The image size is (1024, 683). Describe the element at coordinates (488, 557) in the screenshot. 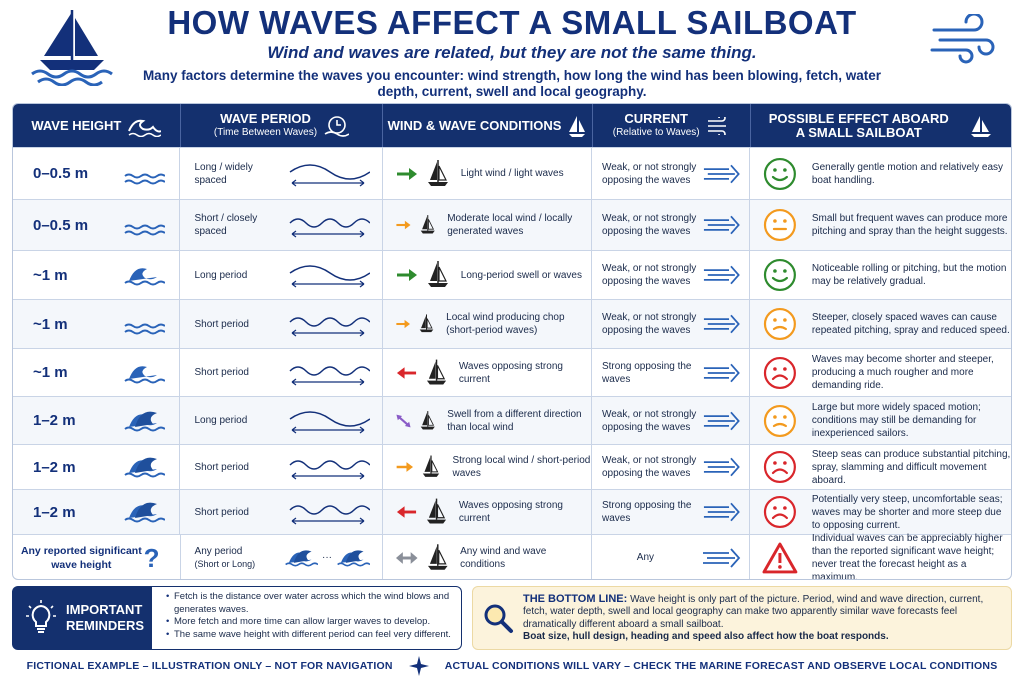

I see `conditions-cell: Any wind and wave conditions` at that location.